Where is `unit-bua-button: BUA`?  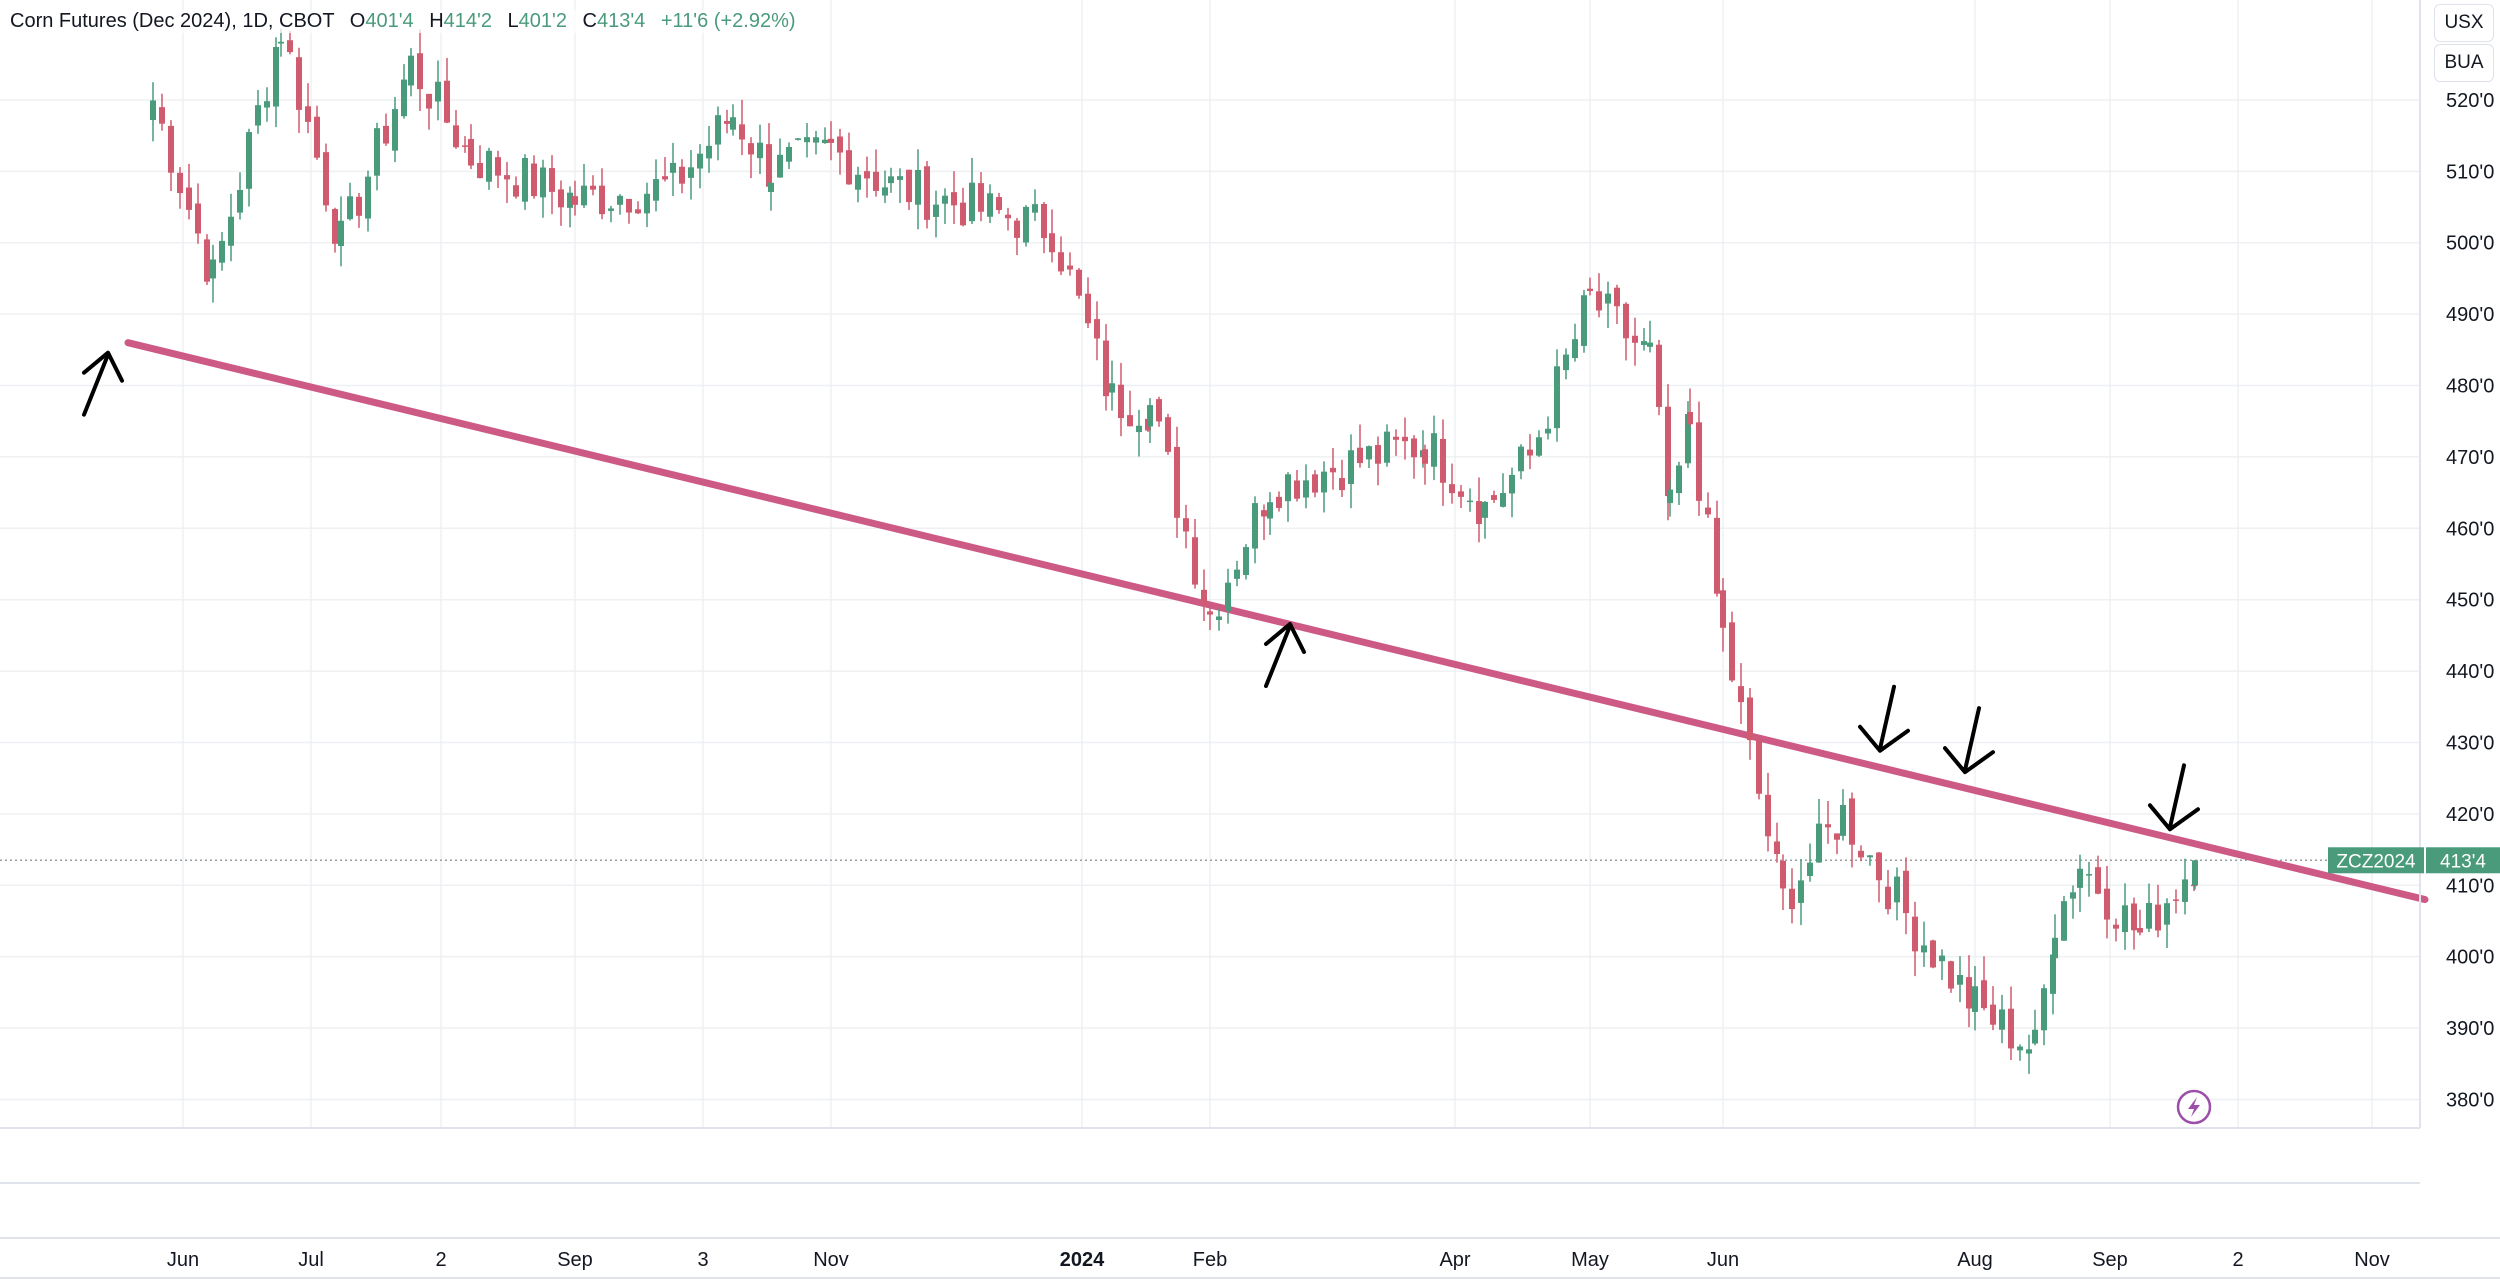 unit-bua-button: BUA is located at coordinates (2464, 63).